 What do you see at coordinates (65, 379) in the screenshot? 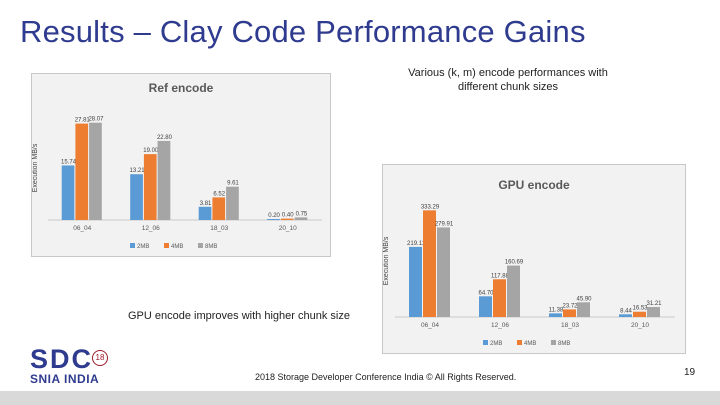
I see `logo-snia-india-text: SNIA INDIA` at bounding box center [65, 379].